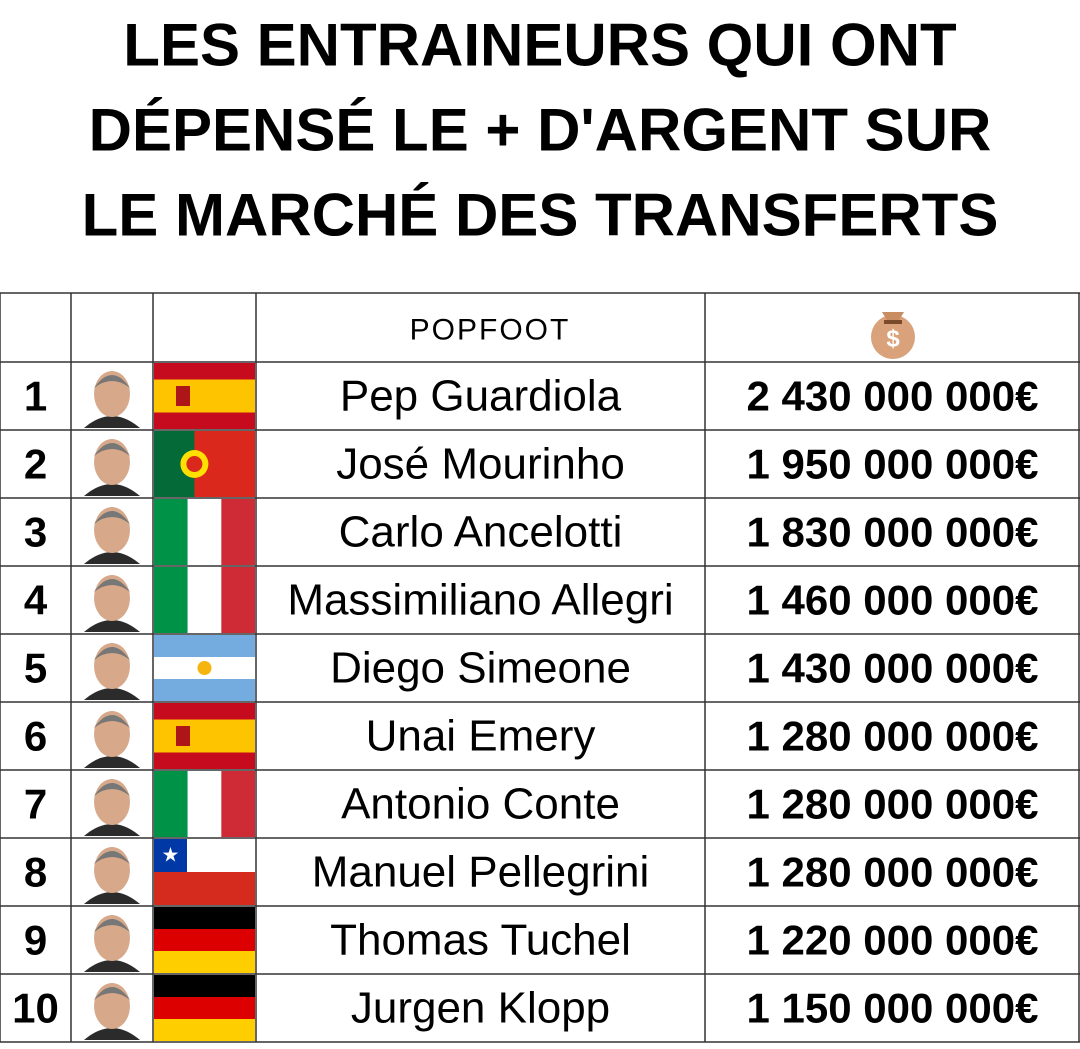 This screenshot has width=1080, height=1049. Describe the element at coordinates (480, 668) in the screenshot. I see `coach-name: Diego Simeone` at that location.